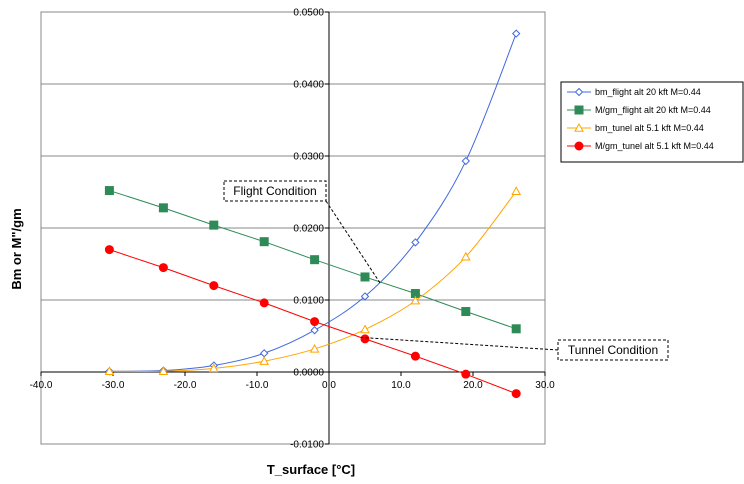  I want to click on x-tick-label: -30.0, so click(113, 385).